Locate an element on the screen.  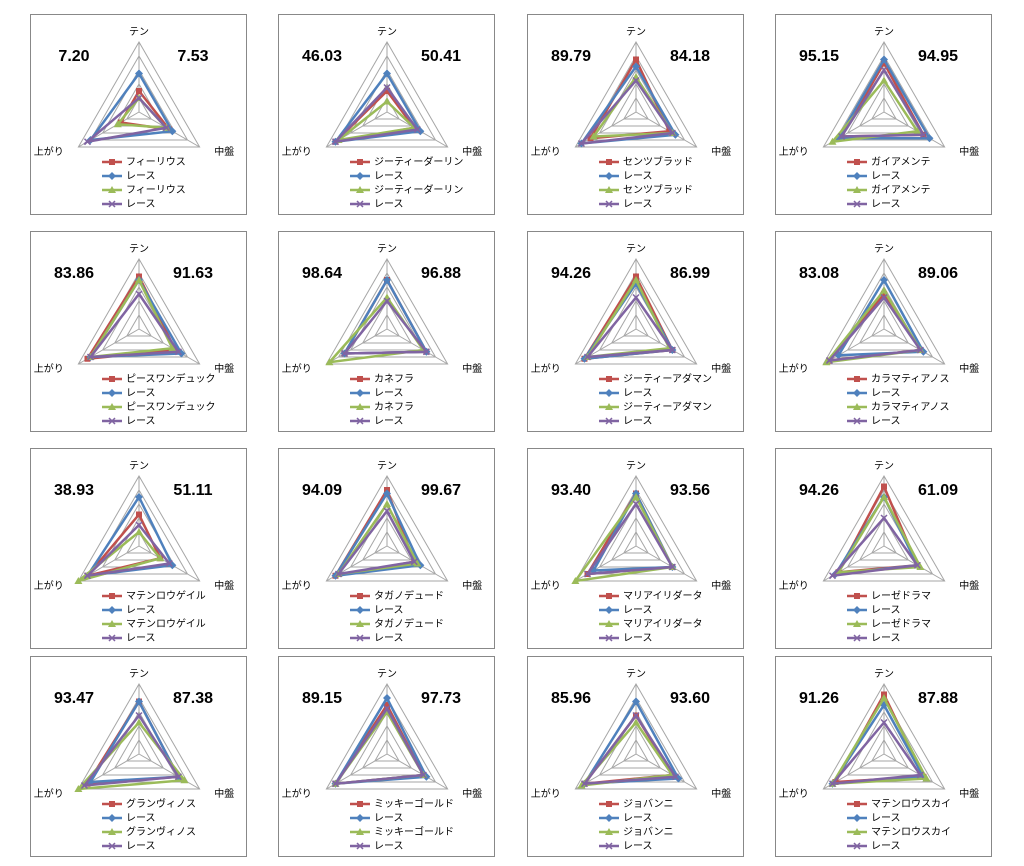
annotation: 7.53 is located at coordinates (192, 56).